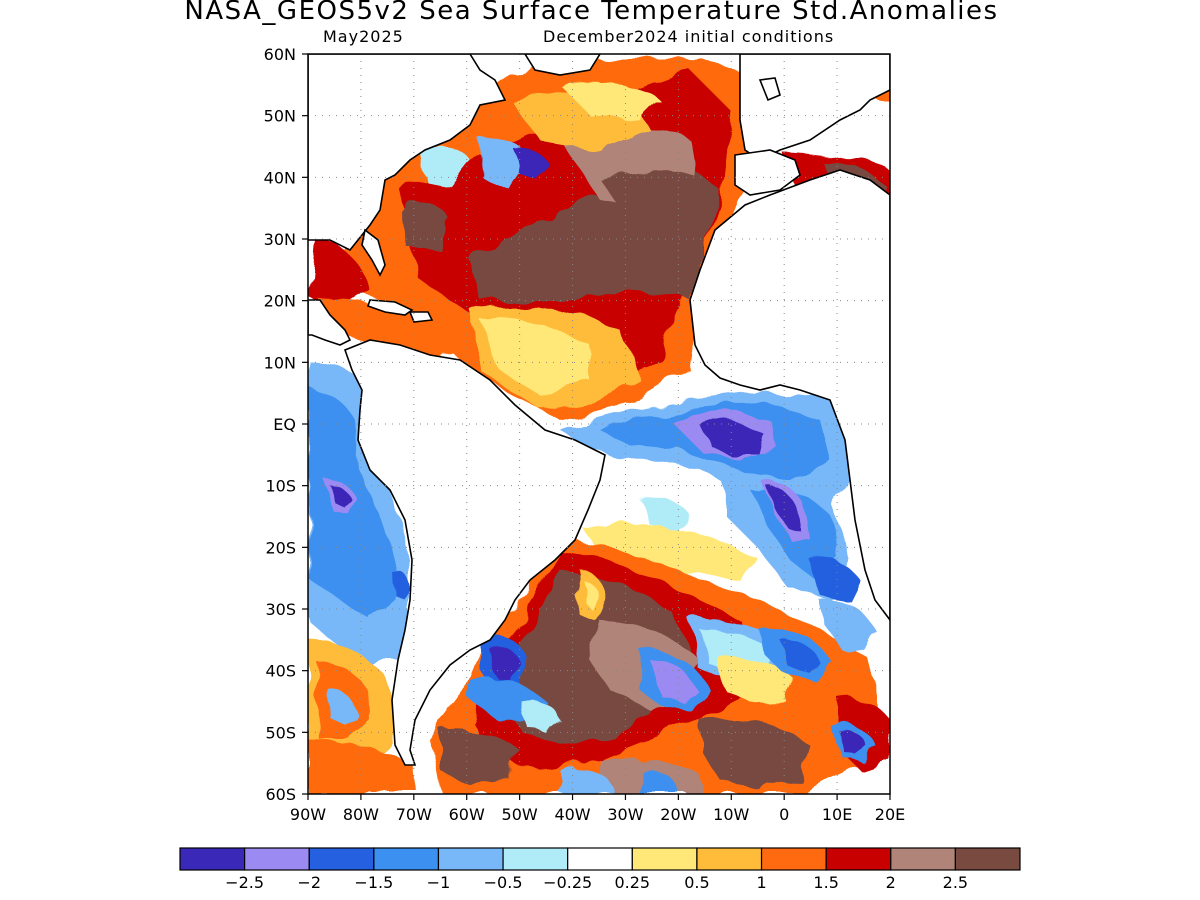  What do you see at coordinates (567, 882) in the screenshot?
I see `colorbar-label: −0.25` at bounding box center [567, 882].